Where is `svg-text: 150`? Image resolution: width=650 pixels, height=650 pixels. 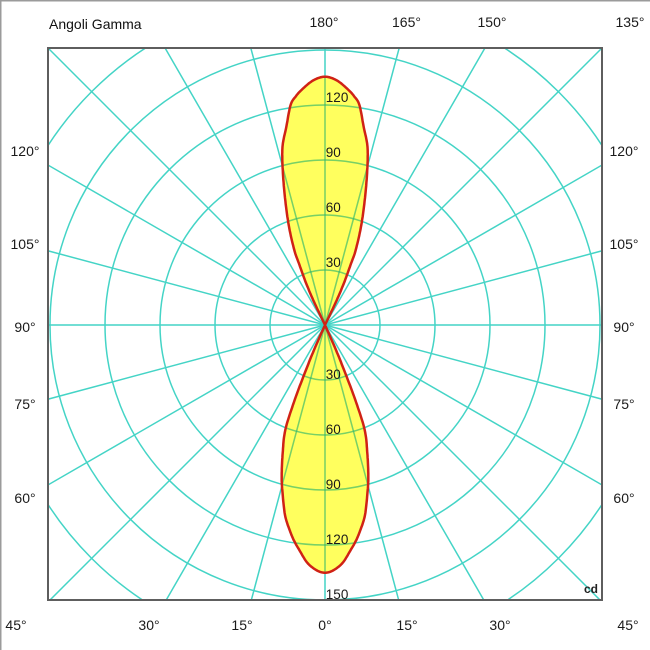
svg-text: 150 is located at coordinates (337, 594).